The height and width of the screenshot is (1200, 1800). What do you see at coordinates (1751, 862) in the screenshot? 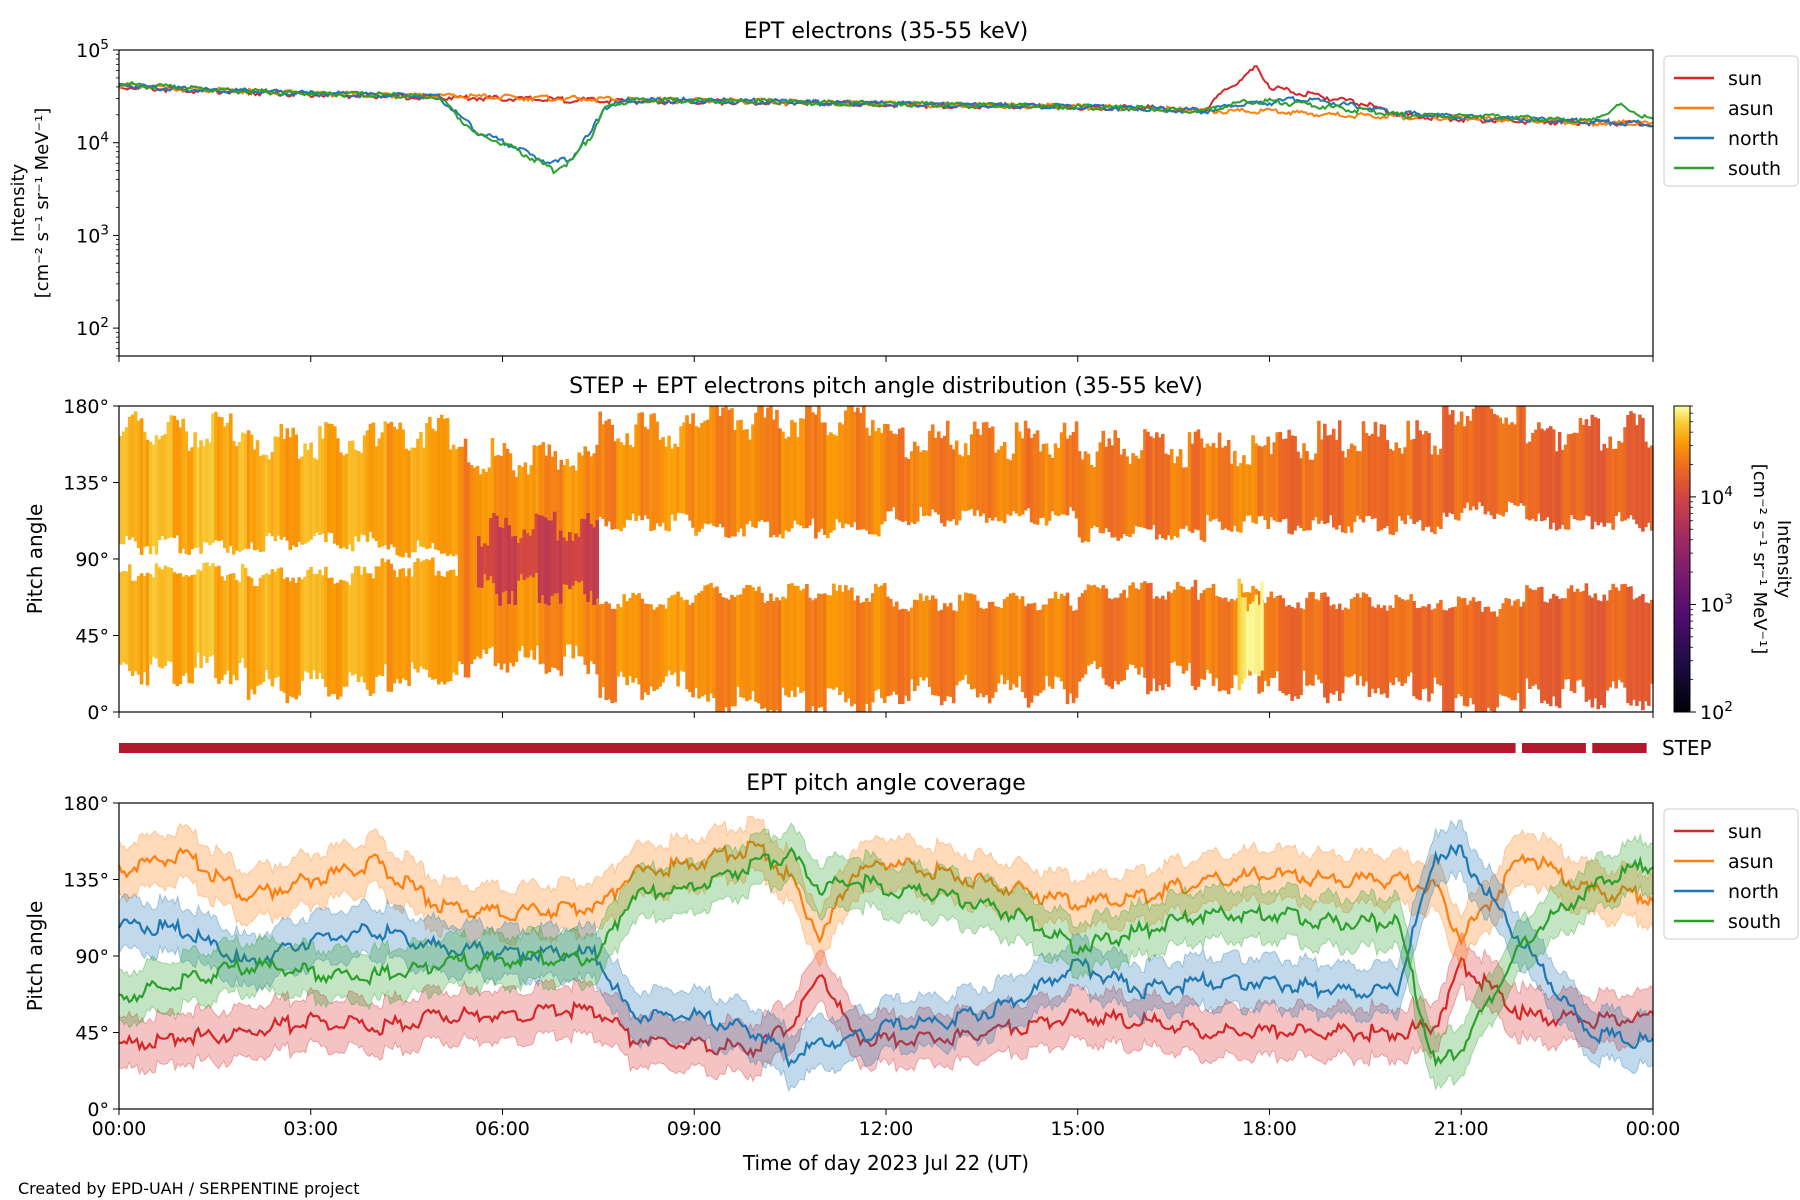
I see `legend-label-asun: asun` at bounding box center [1751, 862].